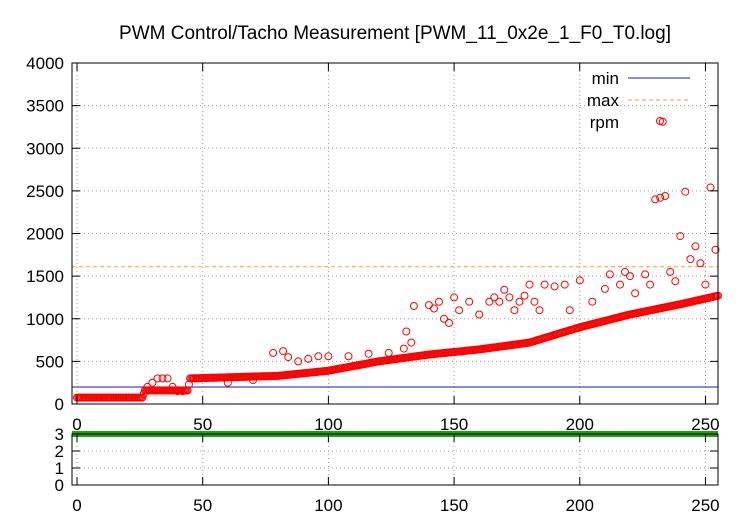 This screenshot has height=525, width=750. I want to click on legend: min max rpm, so click(638, 100).